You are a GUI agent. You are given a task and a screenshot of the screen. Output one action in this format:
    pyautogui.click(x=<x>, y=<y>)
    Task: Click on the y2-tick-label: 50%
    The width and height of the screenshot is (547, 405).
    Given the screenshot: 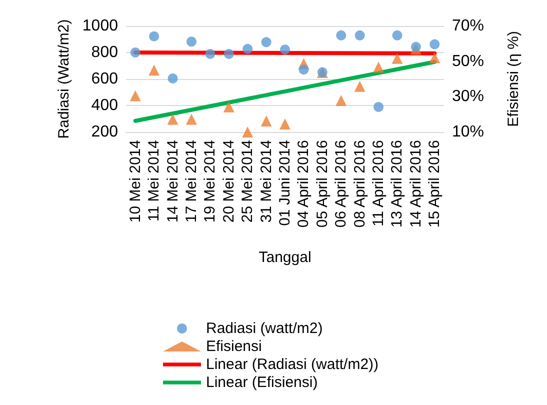 What is the action you would take?
    pyautogui.click(x=468, y=61)
    